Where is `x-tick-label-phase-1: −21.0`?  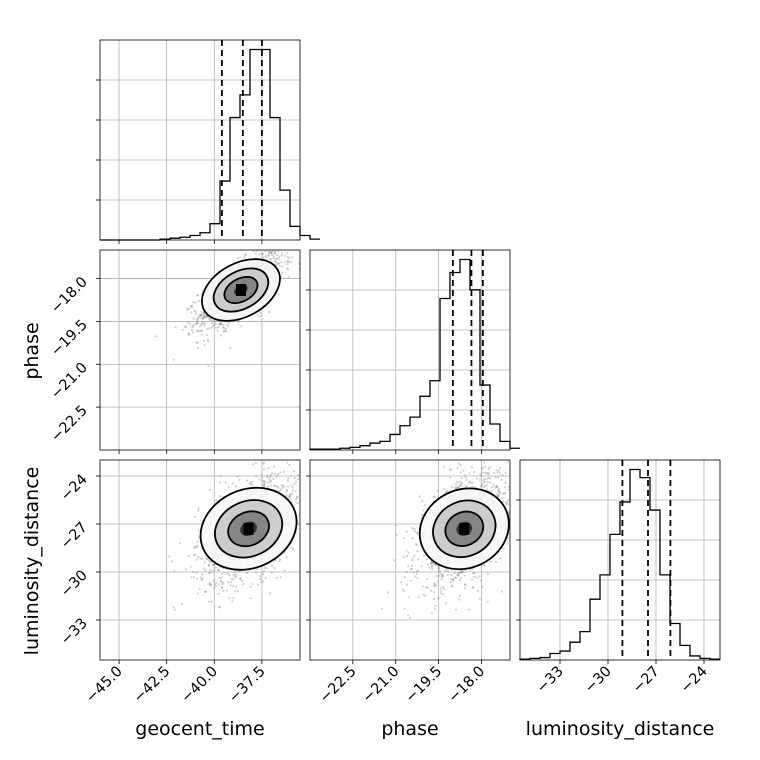
x-tick-label-phase-1: −21.0 is located at coordinates (381, 685).